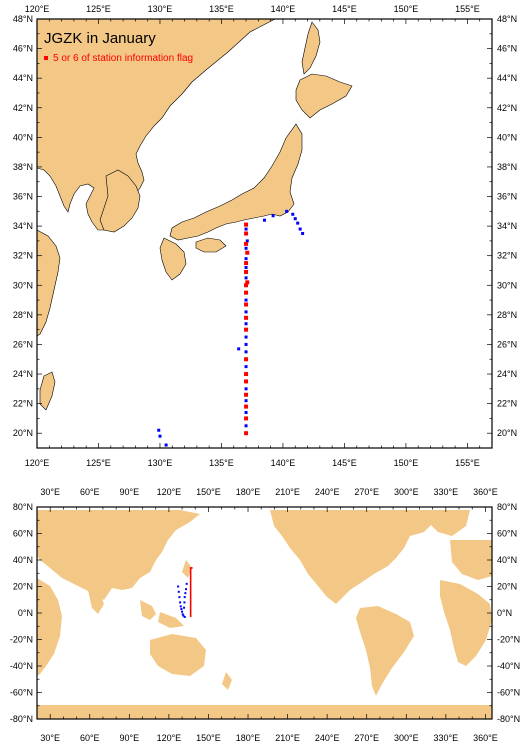 This screenshot has width=529, height=755. I want to click on flagged-track-line, so click(191, 592).